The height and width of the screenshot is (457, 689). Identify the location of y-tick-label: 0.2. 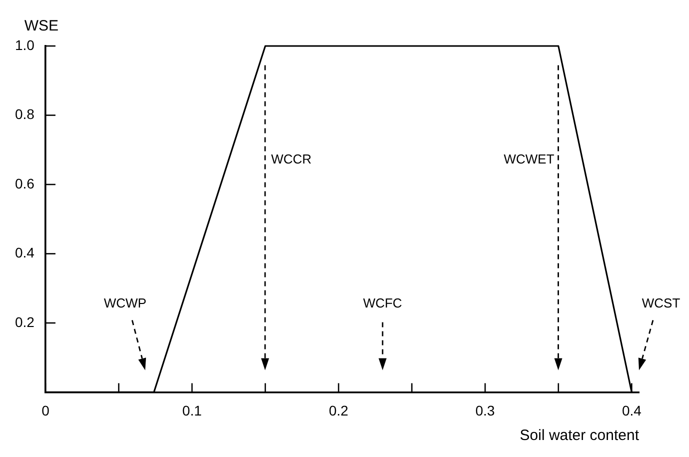
(24, 322).